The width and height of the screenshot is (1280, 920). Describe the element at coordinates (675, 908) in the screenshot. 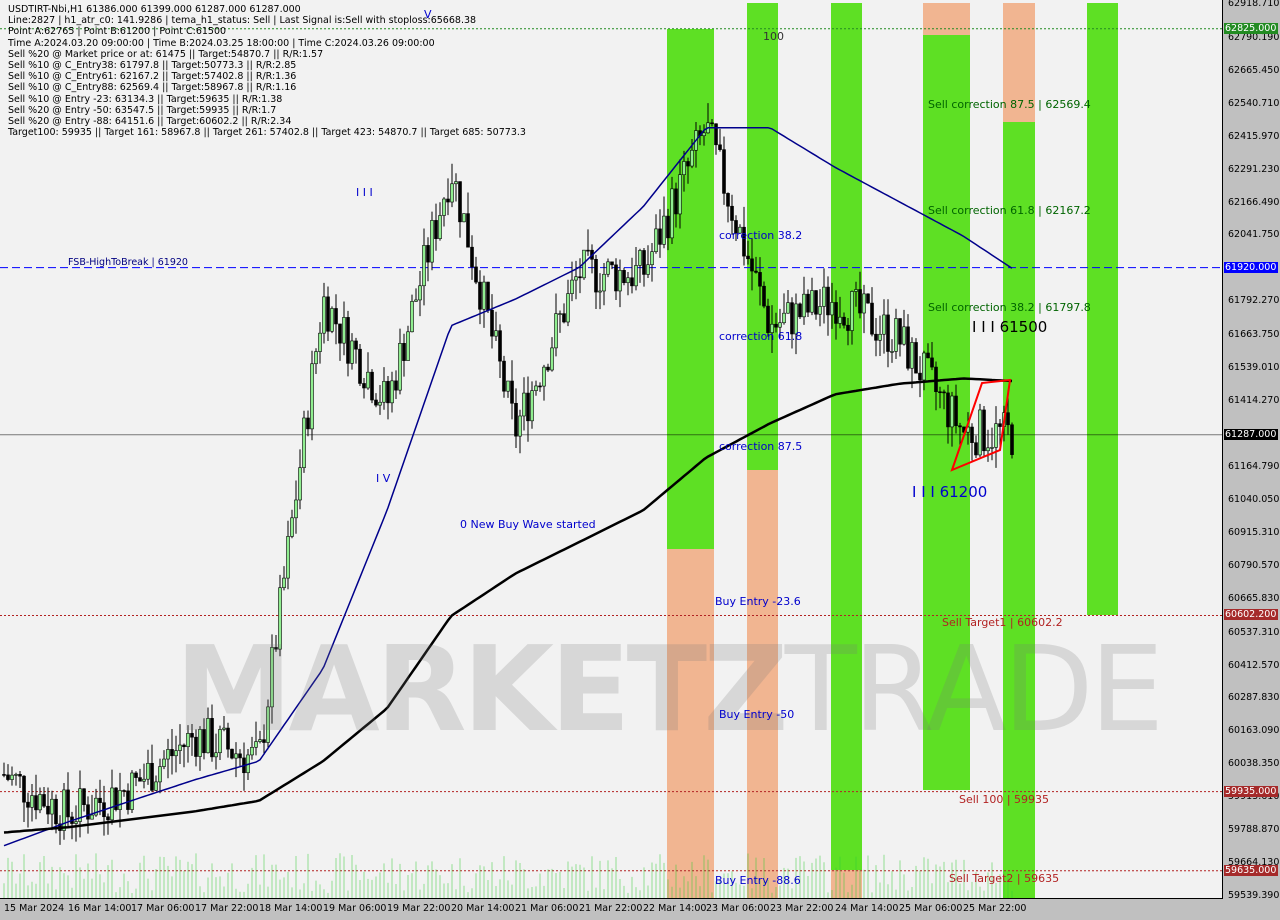

I see `time-tick-label: 22 Mar 14:00` at that location.